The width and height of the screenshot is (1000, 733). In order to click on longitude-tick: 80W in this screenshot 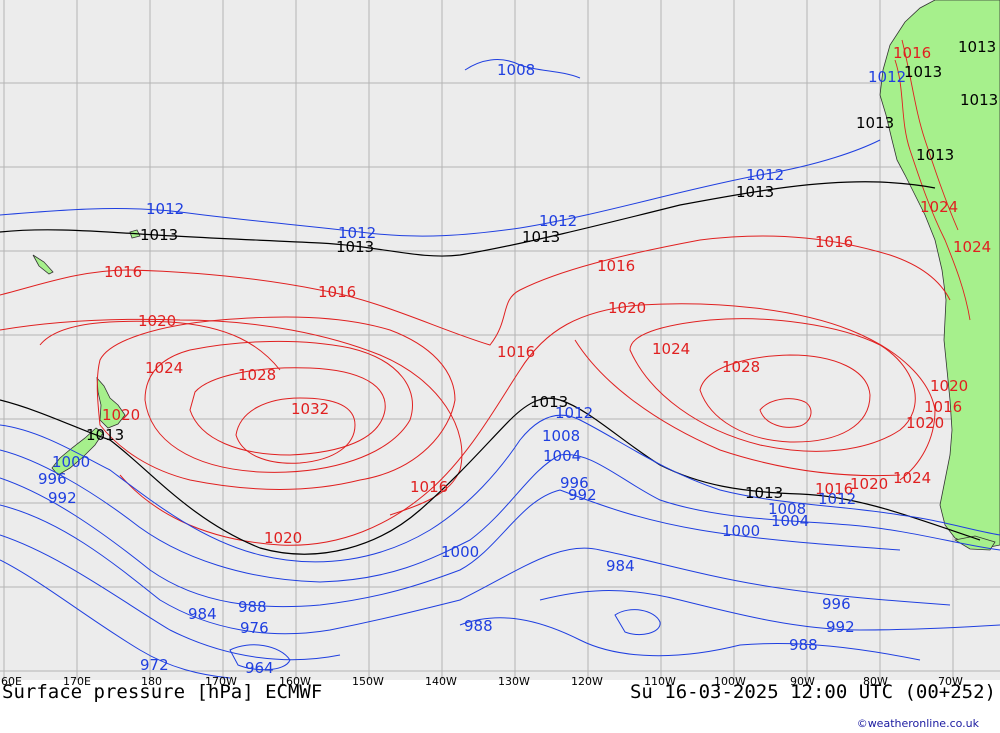, I will do `click(875, 681)`.